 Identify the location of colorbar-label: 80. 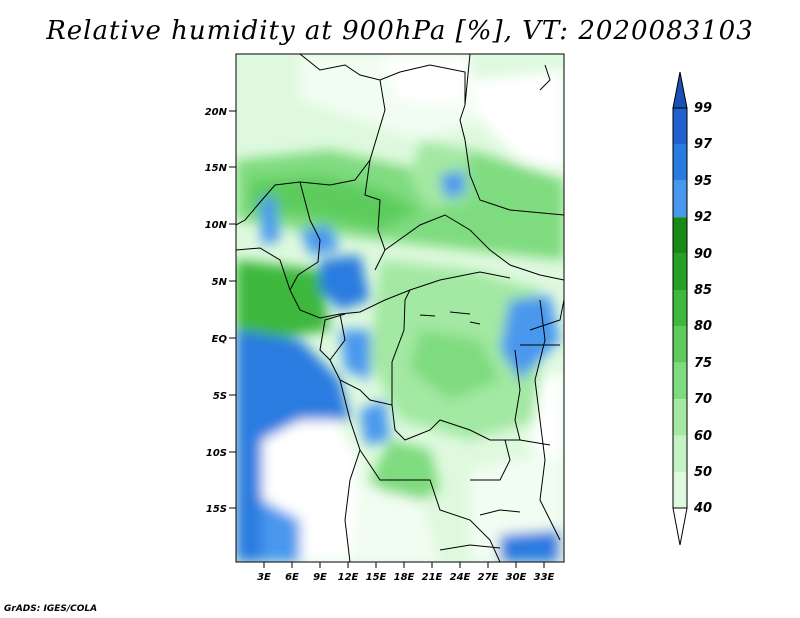
(703, 326).